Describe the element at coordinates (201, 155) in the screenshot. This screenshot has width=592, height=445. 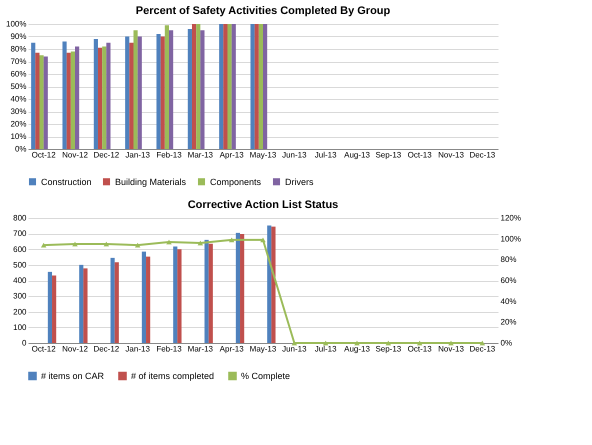
I see `x-tick-label: Mar-13` at that location.